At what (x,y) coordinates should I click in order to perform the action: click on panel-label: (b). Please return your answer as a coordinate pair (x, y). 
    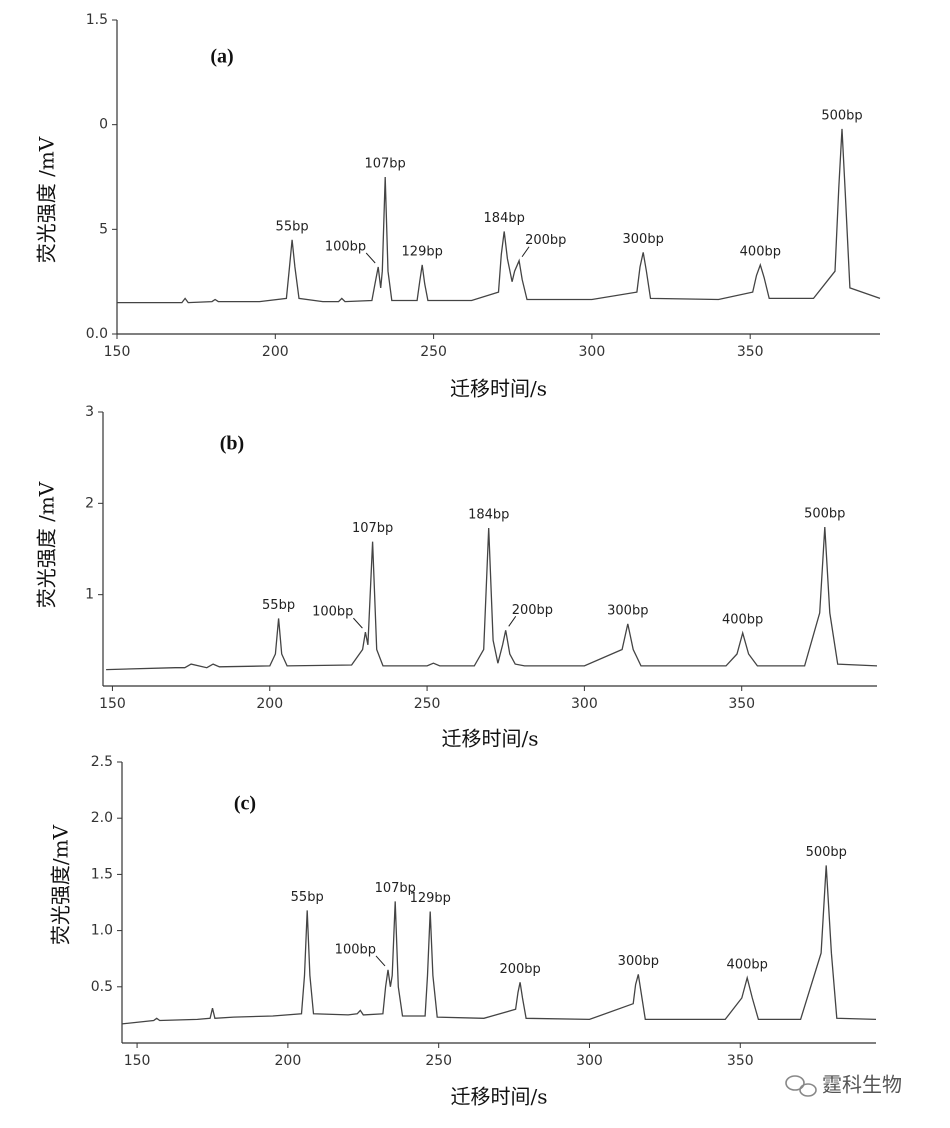
    Looking at the image, I should click on (232, 444).